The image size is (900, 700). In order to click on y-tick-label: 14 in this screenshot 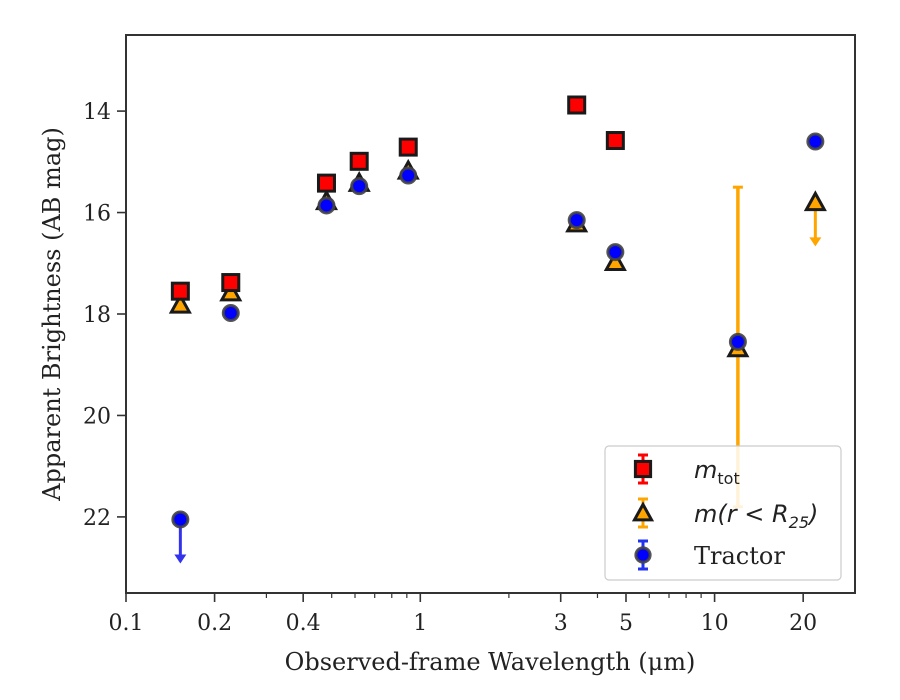, I will do `click(97, 112)`.